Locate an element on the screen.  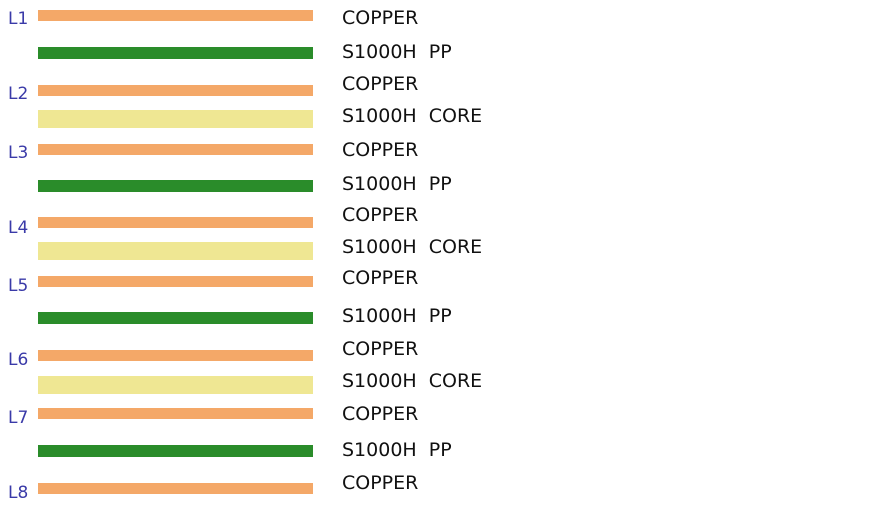
layer-label: L8 is located at coordinates (18, 493).